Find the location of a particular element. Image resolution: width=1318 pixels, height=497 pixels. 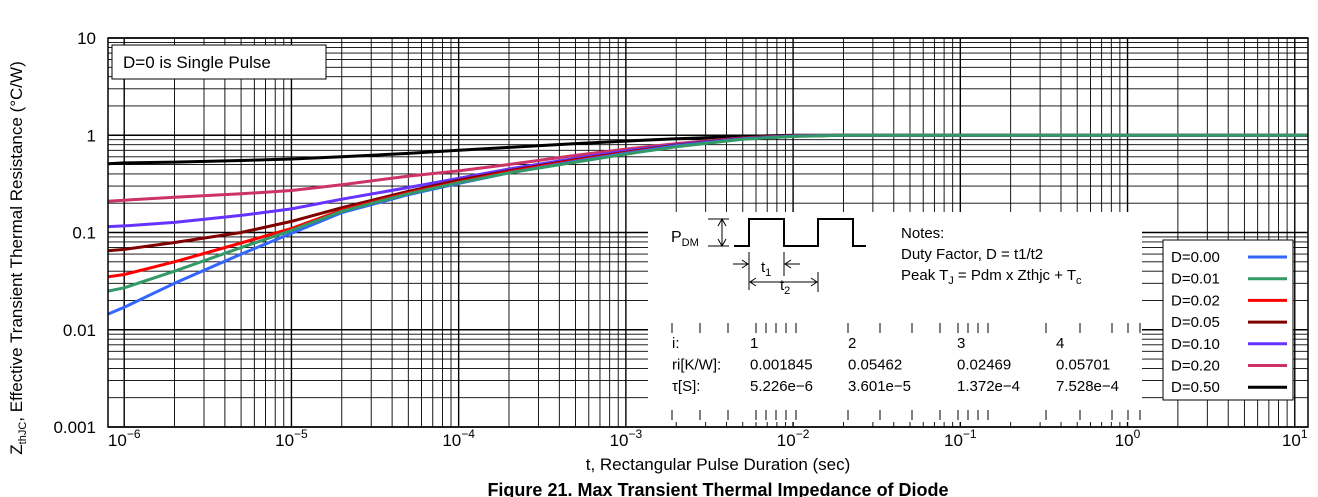

table-cell: 0.02469 is located at coordinates (984, 365).